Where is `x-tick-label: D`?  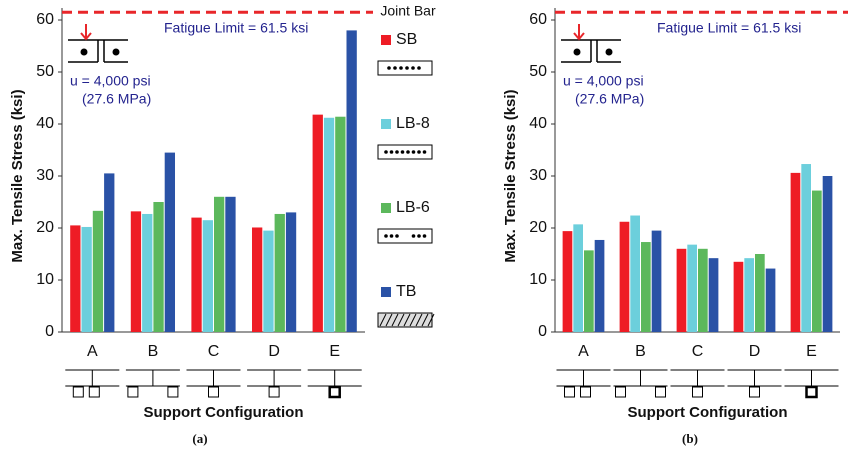 x-tick-label: D is located at coordinates (755, 351).